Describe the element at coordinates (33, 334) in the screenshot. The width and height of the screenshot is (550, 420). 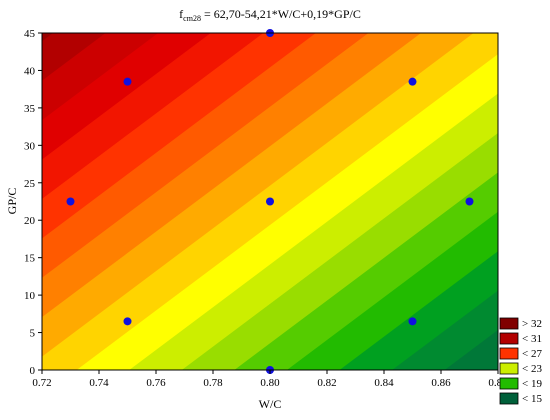
I see `y-tick-label: 5` at that location.